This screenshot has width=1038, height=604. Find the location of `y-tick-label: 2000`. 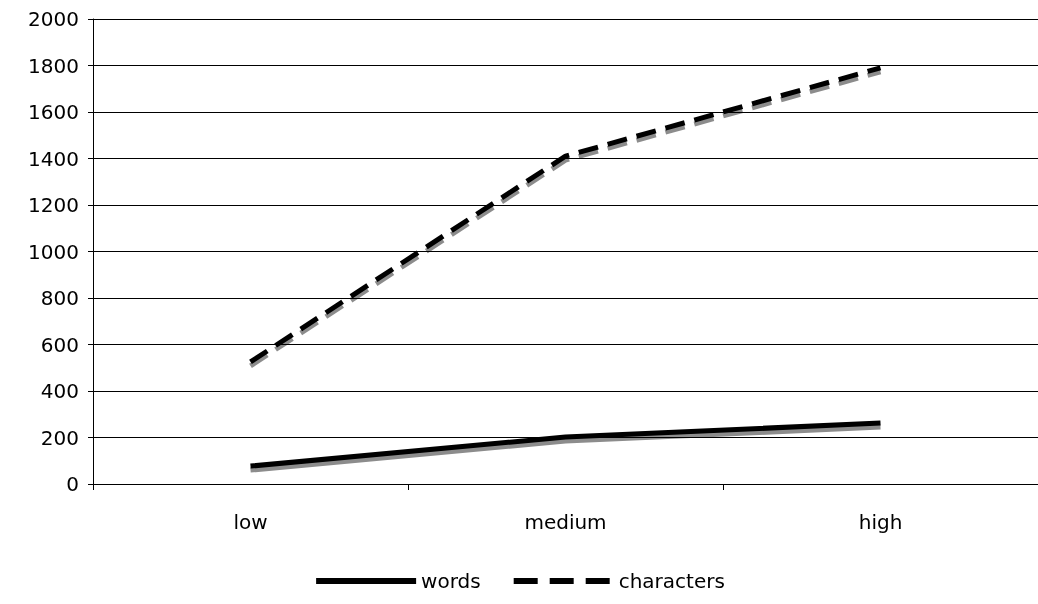

y-tick-label: 2000 is located at coordinates (53, 19).